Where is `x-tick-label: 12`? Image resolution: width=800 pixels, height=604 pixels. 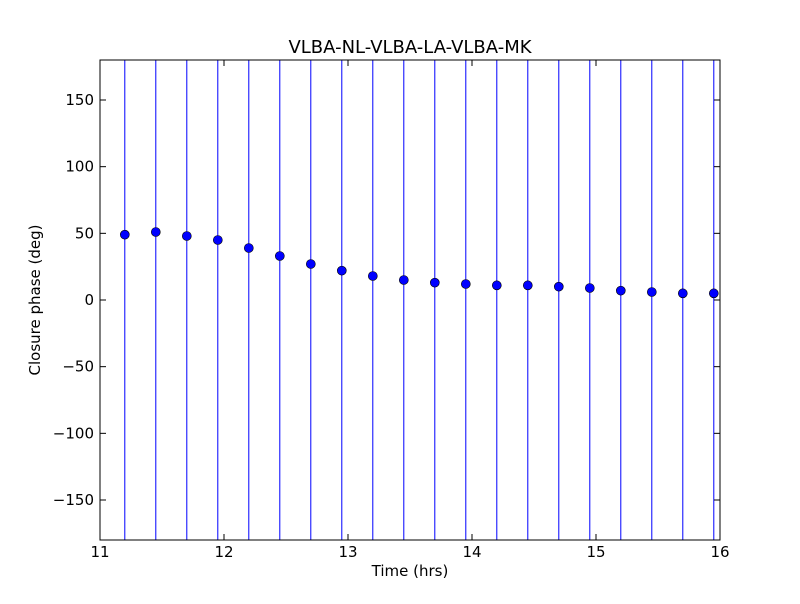 x-tick-label: 12 is located at coordinates (223, 552).